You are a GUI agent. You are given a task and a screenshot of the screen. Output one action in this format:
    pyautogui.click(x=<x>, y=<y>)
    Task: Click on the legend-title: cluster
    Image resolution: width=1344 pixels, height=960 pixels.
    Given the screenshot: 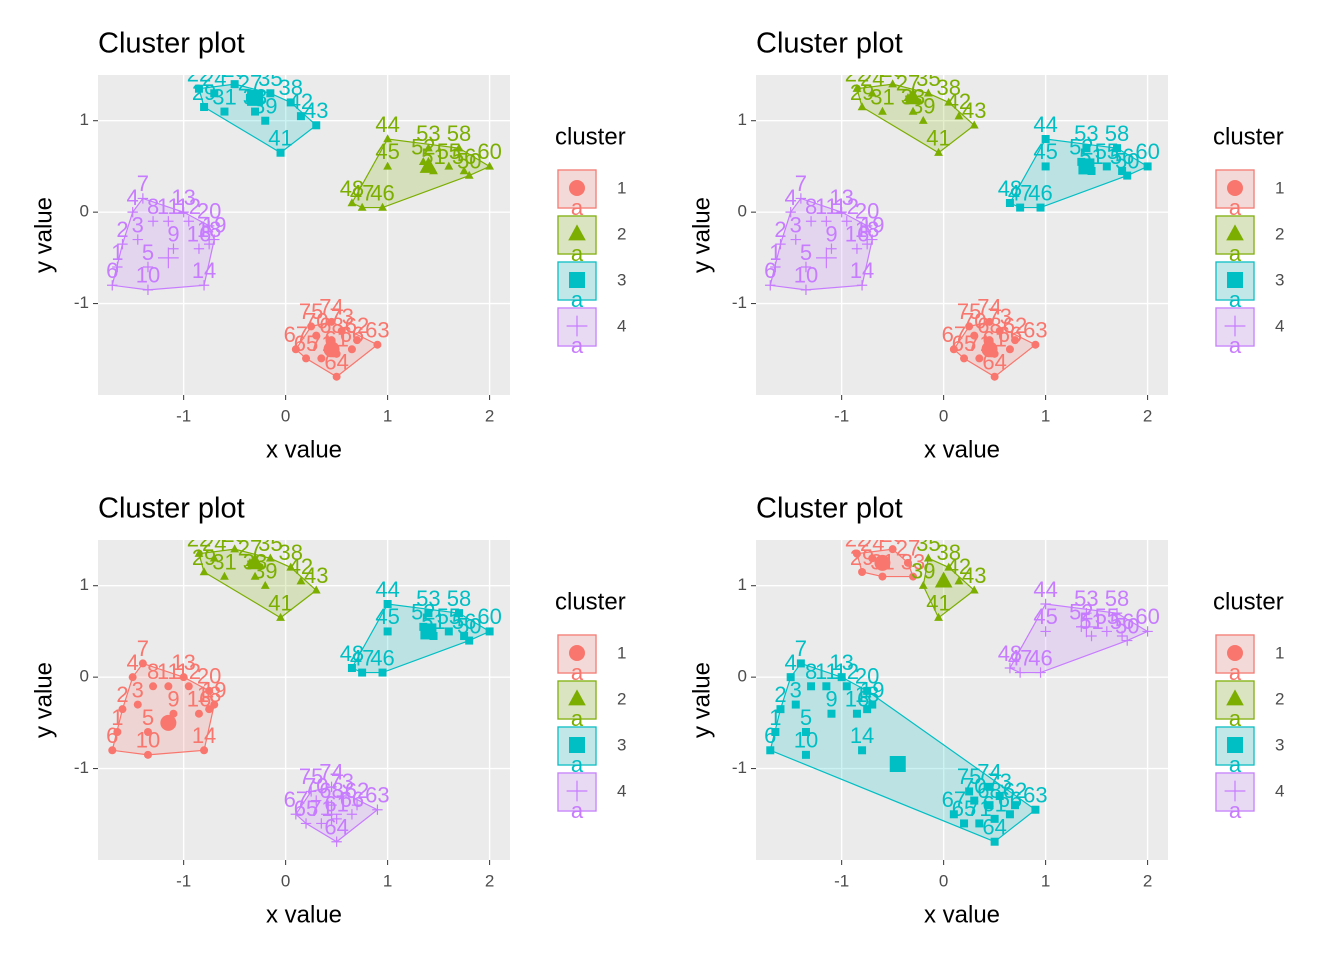 What is the action you would take?
    pyautogui.click(x=590, y=136)
    